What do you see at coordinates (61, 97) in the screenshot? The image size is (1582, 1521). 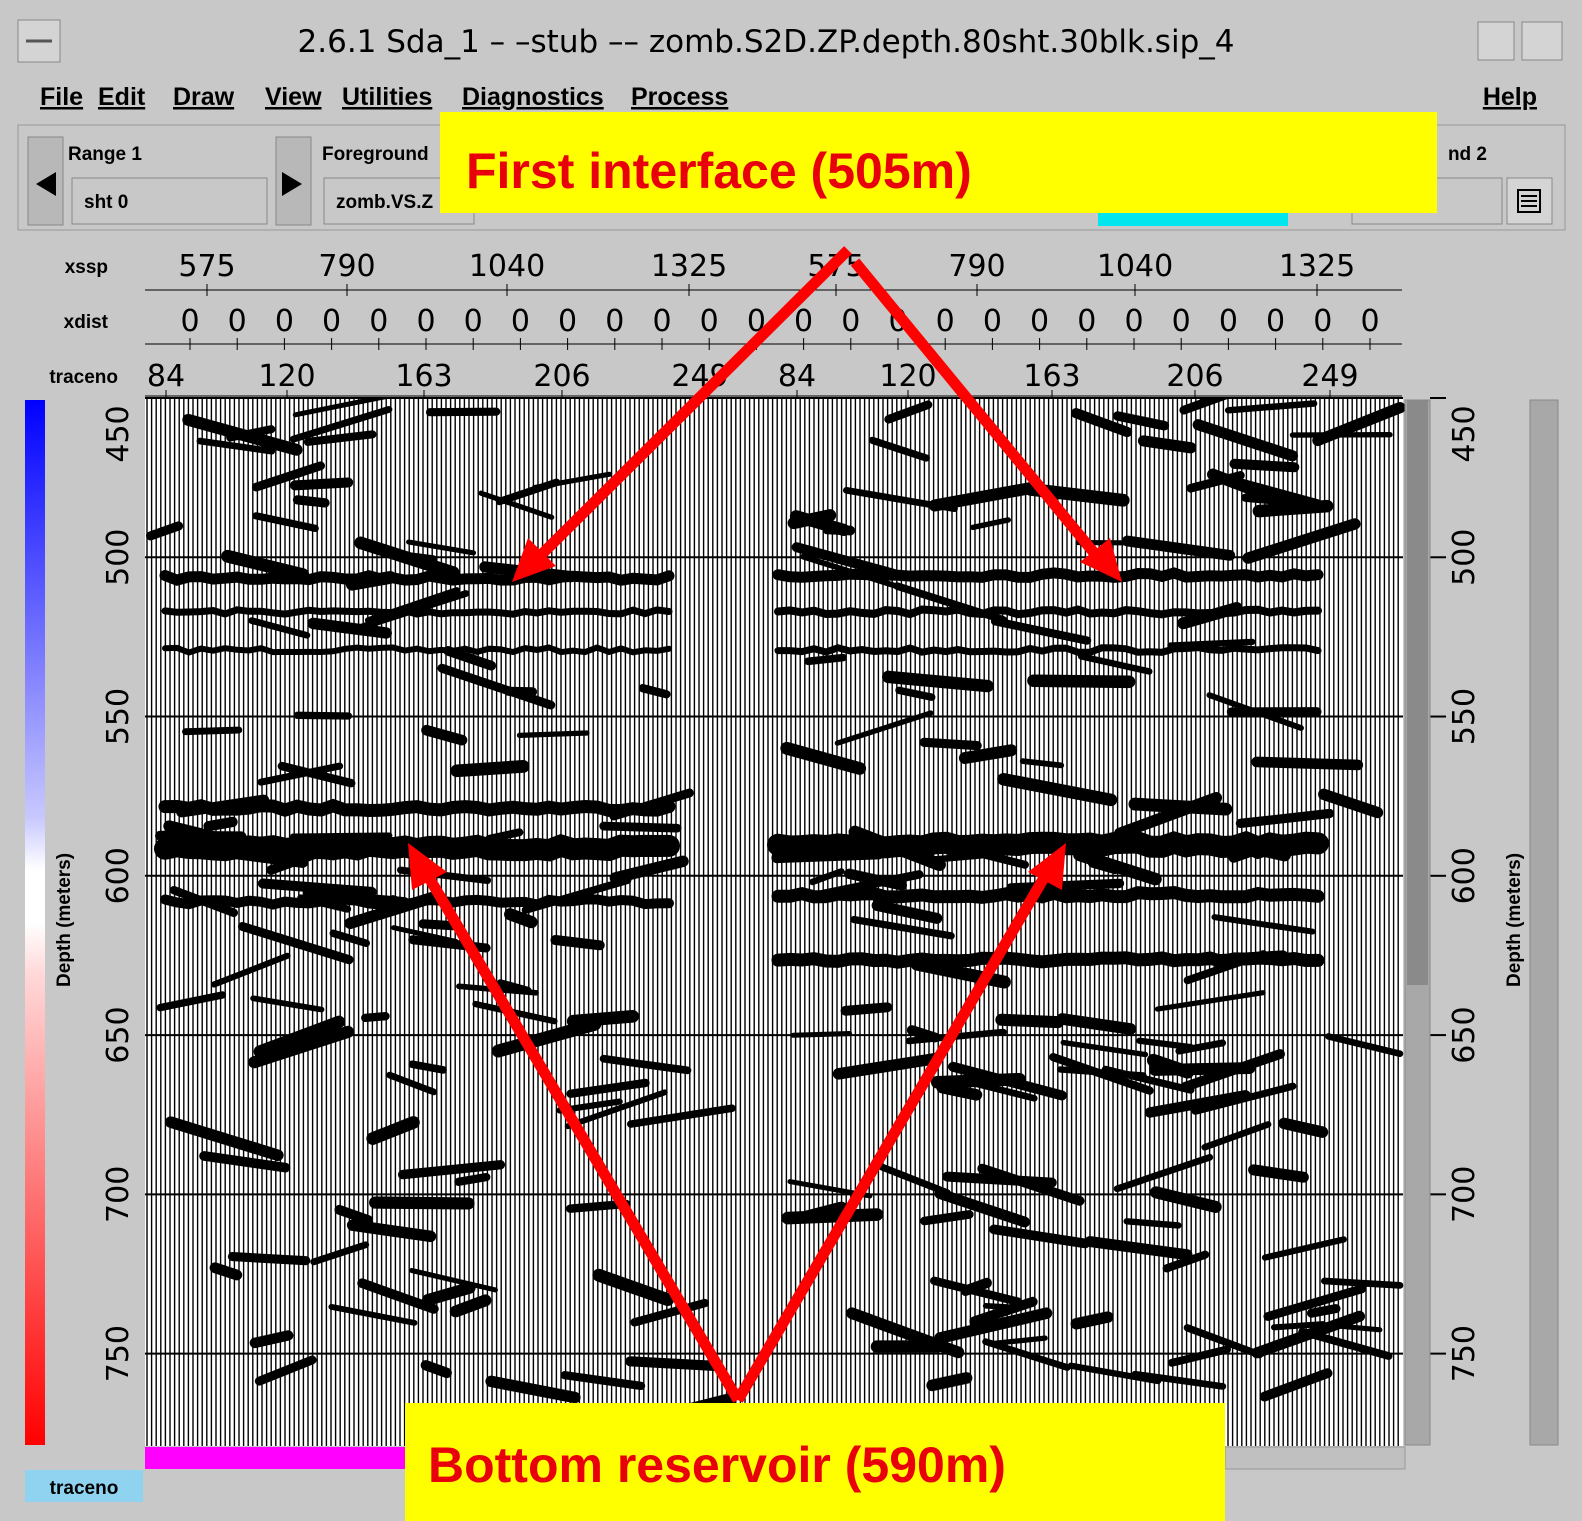 I see `menu-item: File` at bounding box center [61, 97].